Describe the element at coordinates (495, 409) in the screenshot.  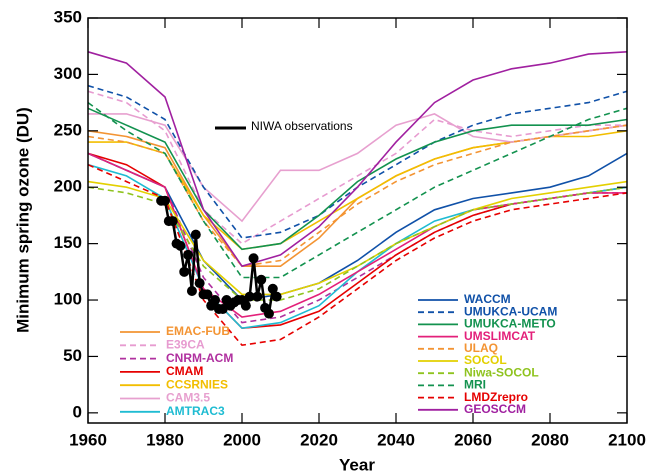
I see `legend-label: GEOSCCM` at that location.